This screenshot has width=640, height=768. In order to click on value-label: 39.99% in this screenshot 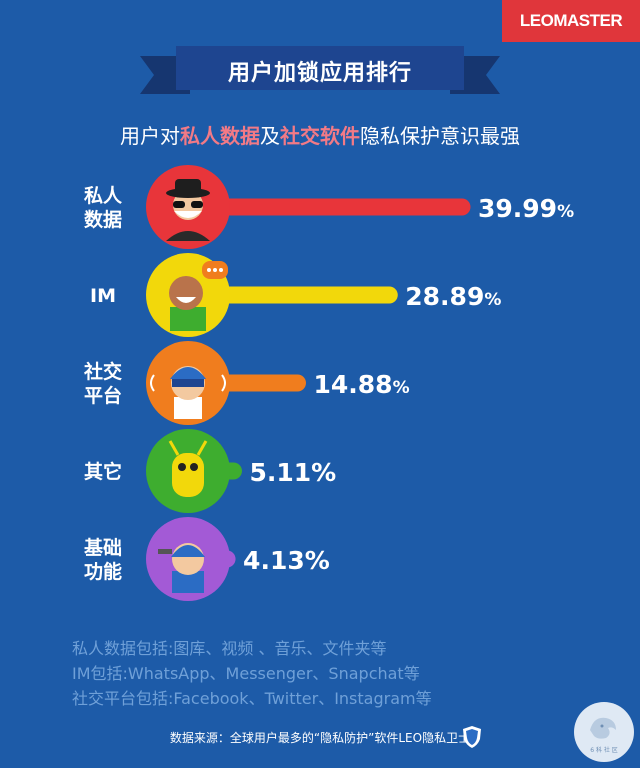, I will do `click(526, 208)`.